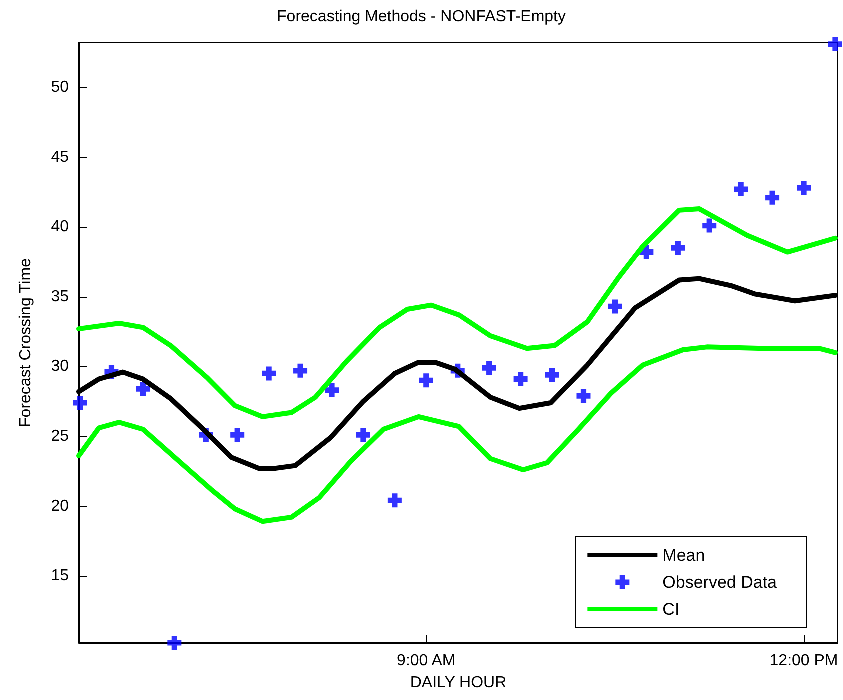  What do you see at coordinates (60, 436) in the screenshot?
I see `y-tick-label: 25` at bounding box center [60, 436].